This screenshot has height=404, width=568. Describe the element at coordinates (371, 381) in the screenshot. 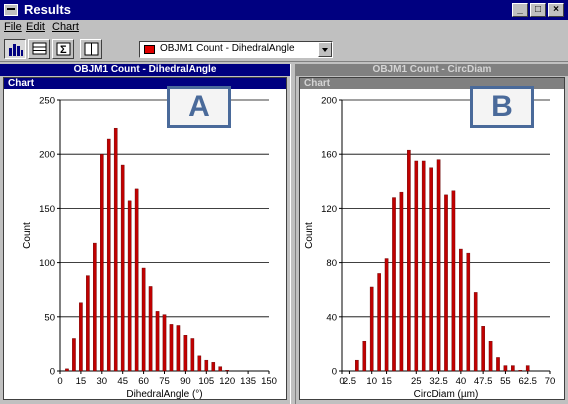

I see `chart-b-xtick-label: 10` at that location.